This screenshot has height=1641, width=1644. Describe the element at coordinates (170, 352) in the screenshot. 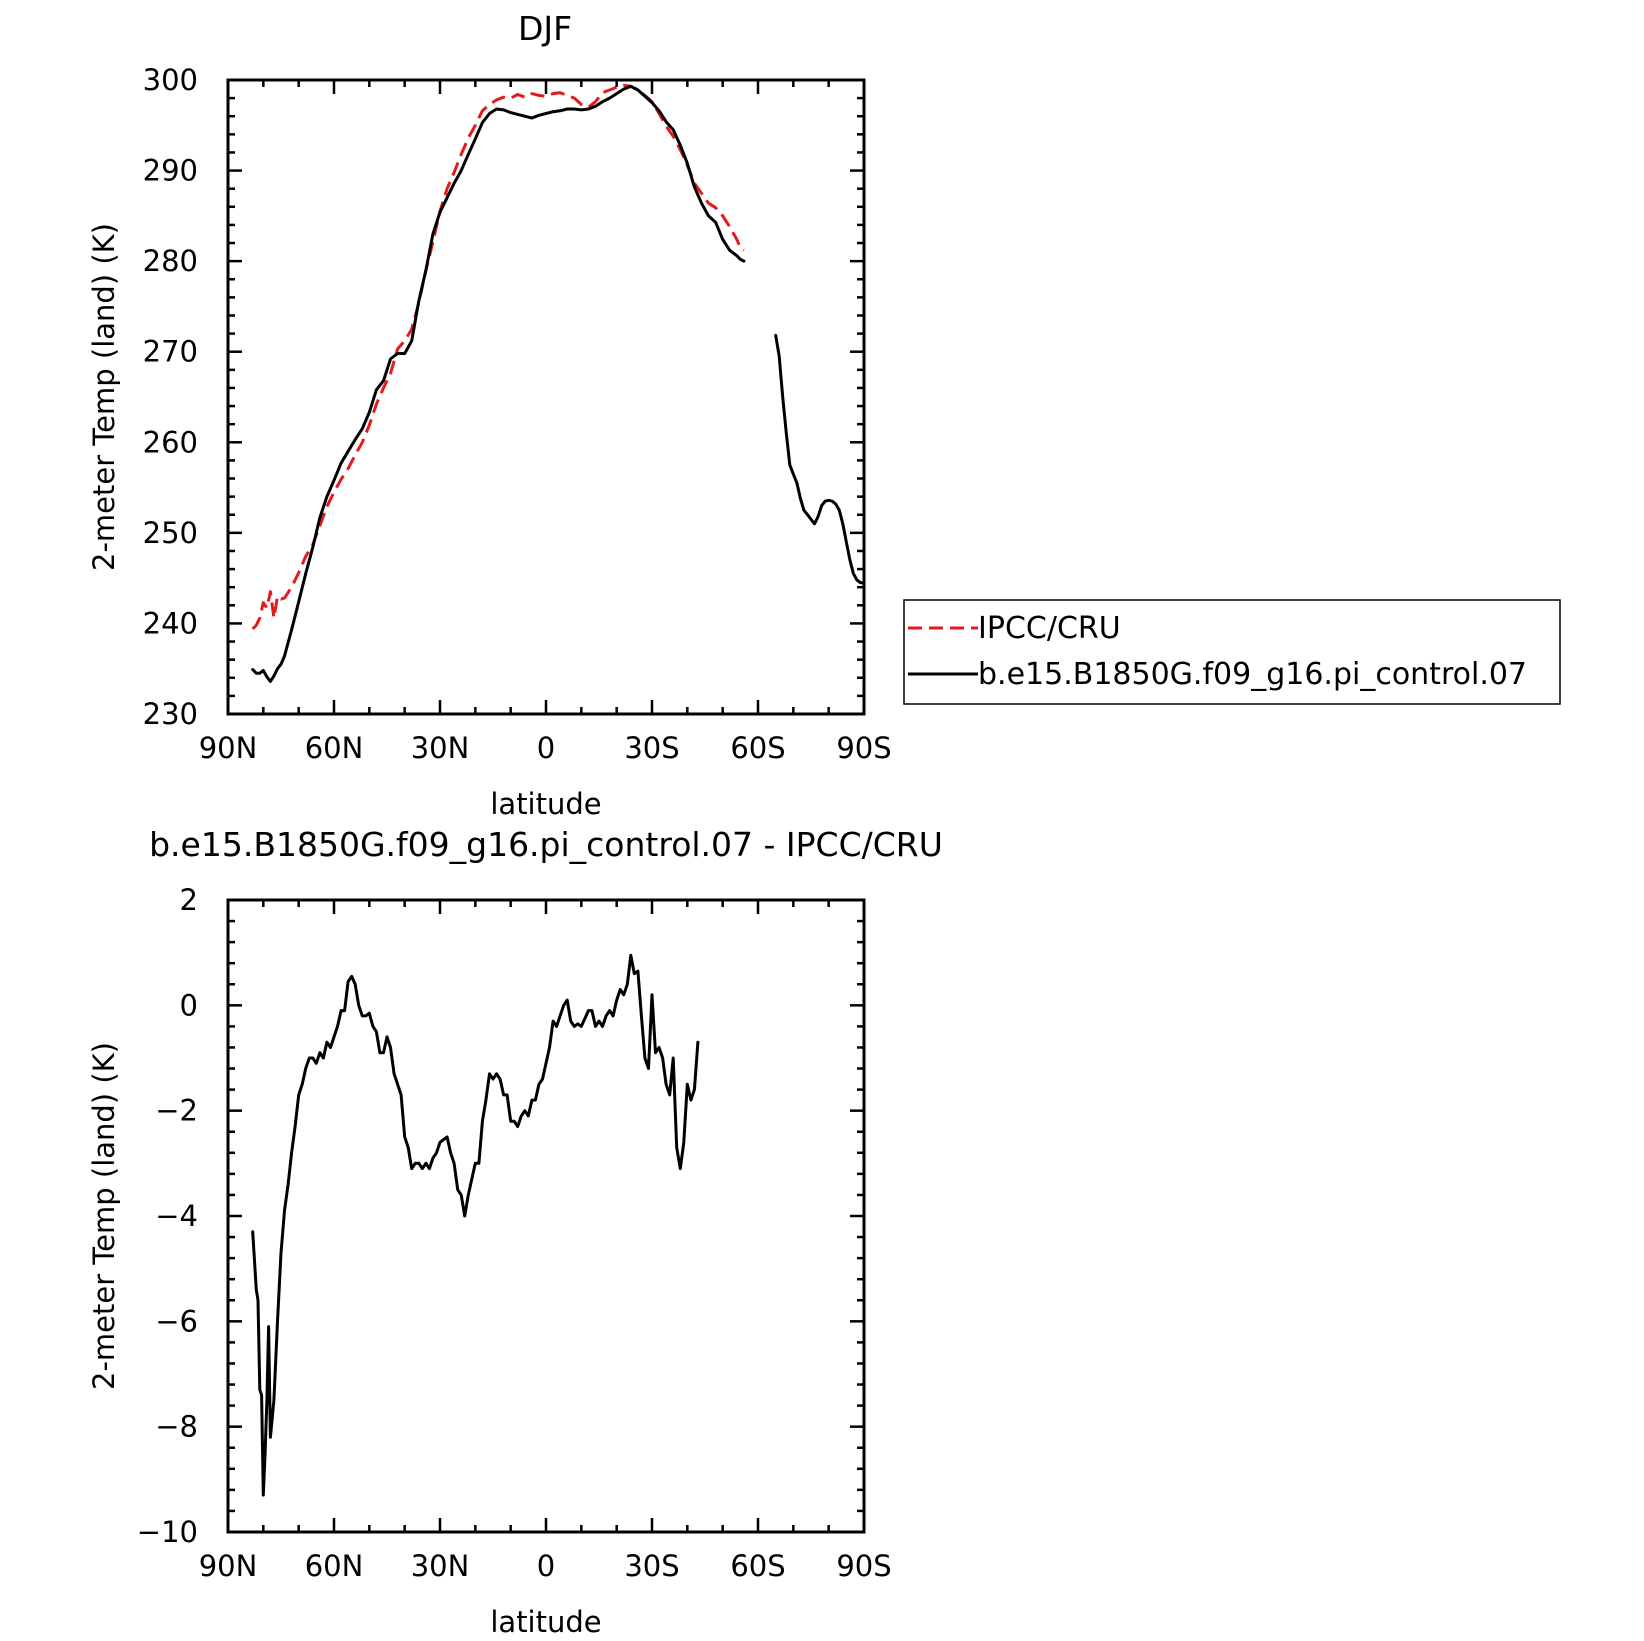

I see `y-tick-label: 270` at that location.